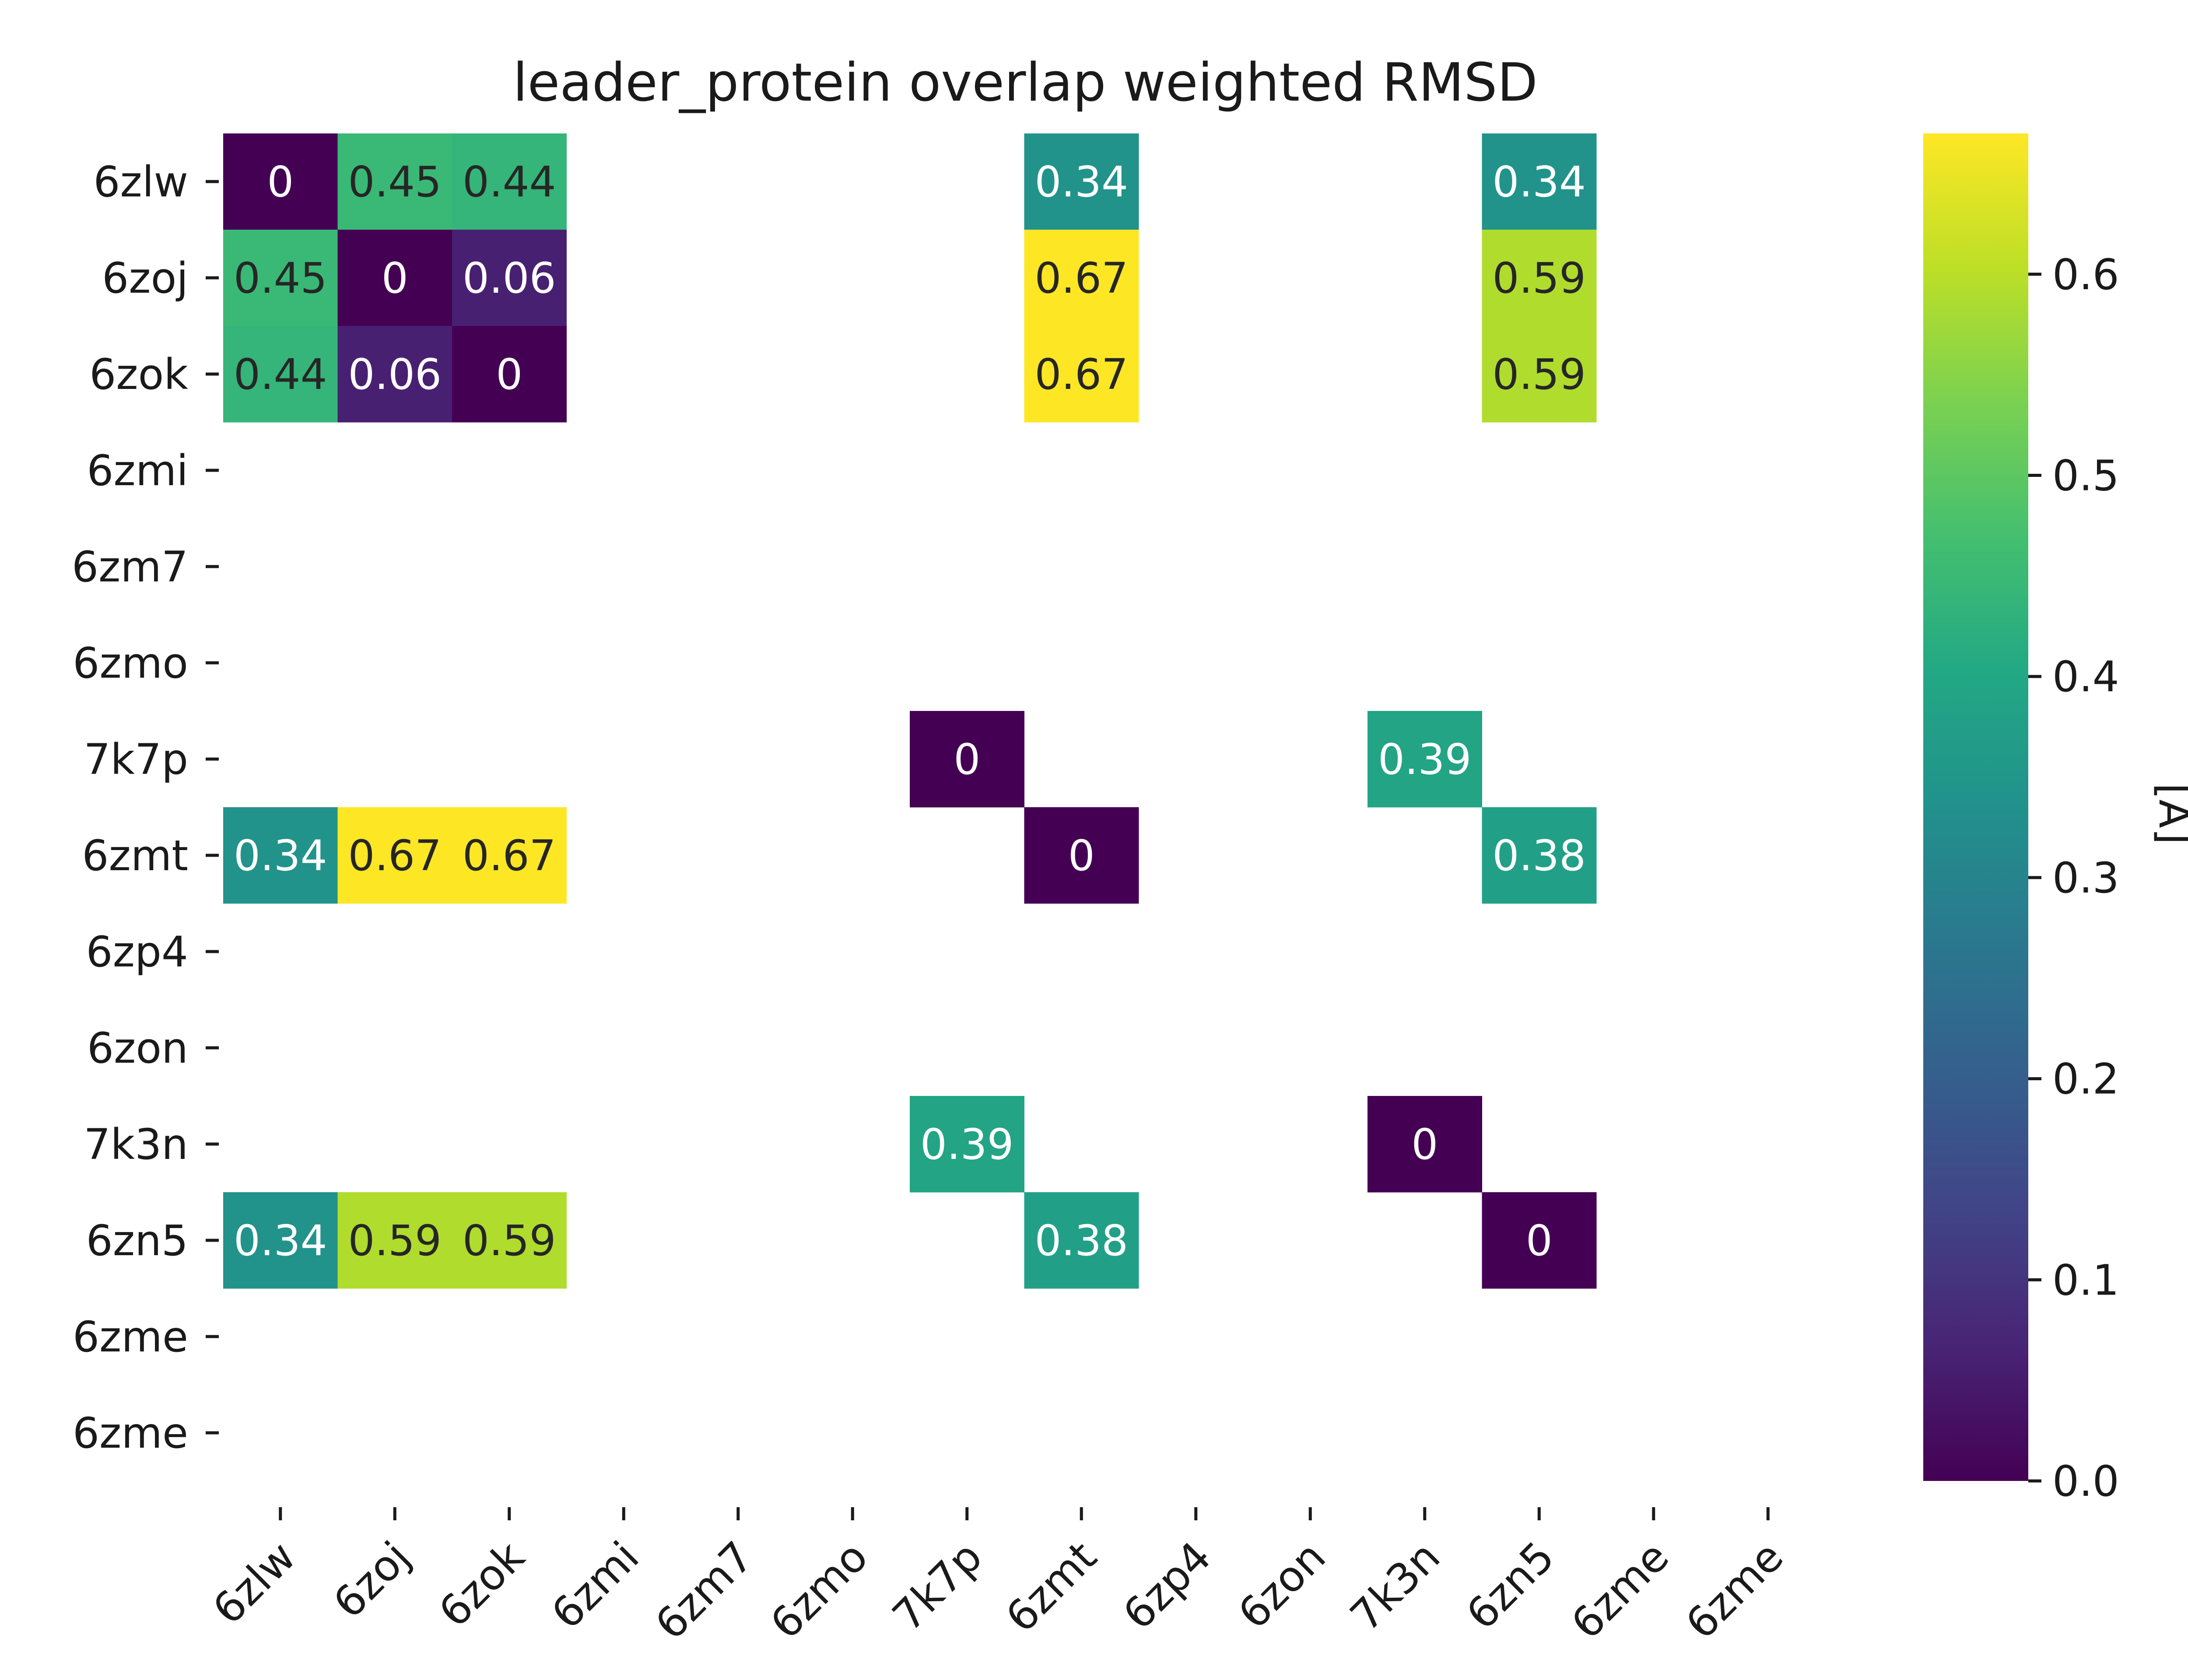  What do you see at coordinates (136, 1144) in the screenshot?
I see `y-tick-label: 7k3n` at bounding box center [136, 1144].